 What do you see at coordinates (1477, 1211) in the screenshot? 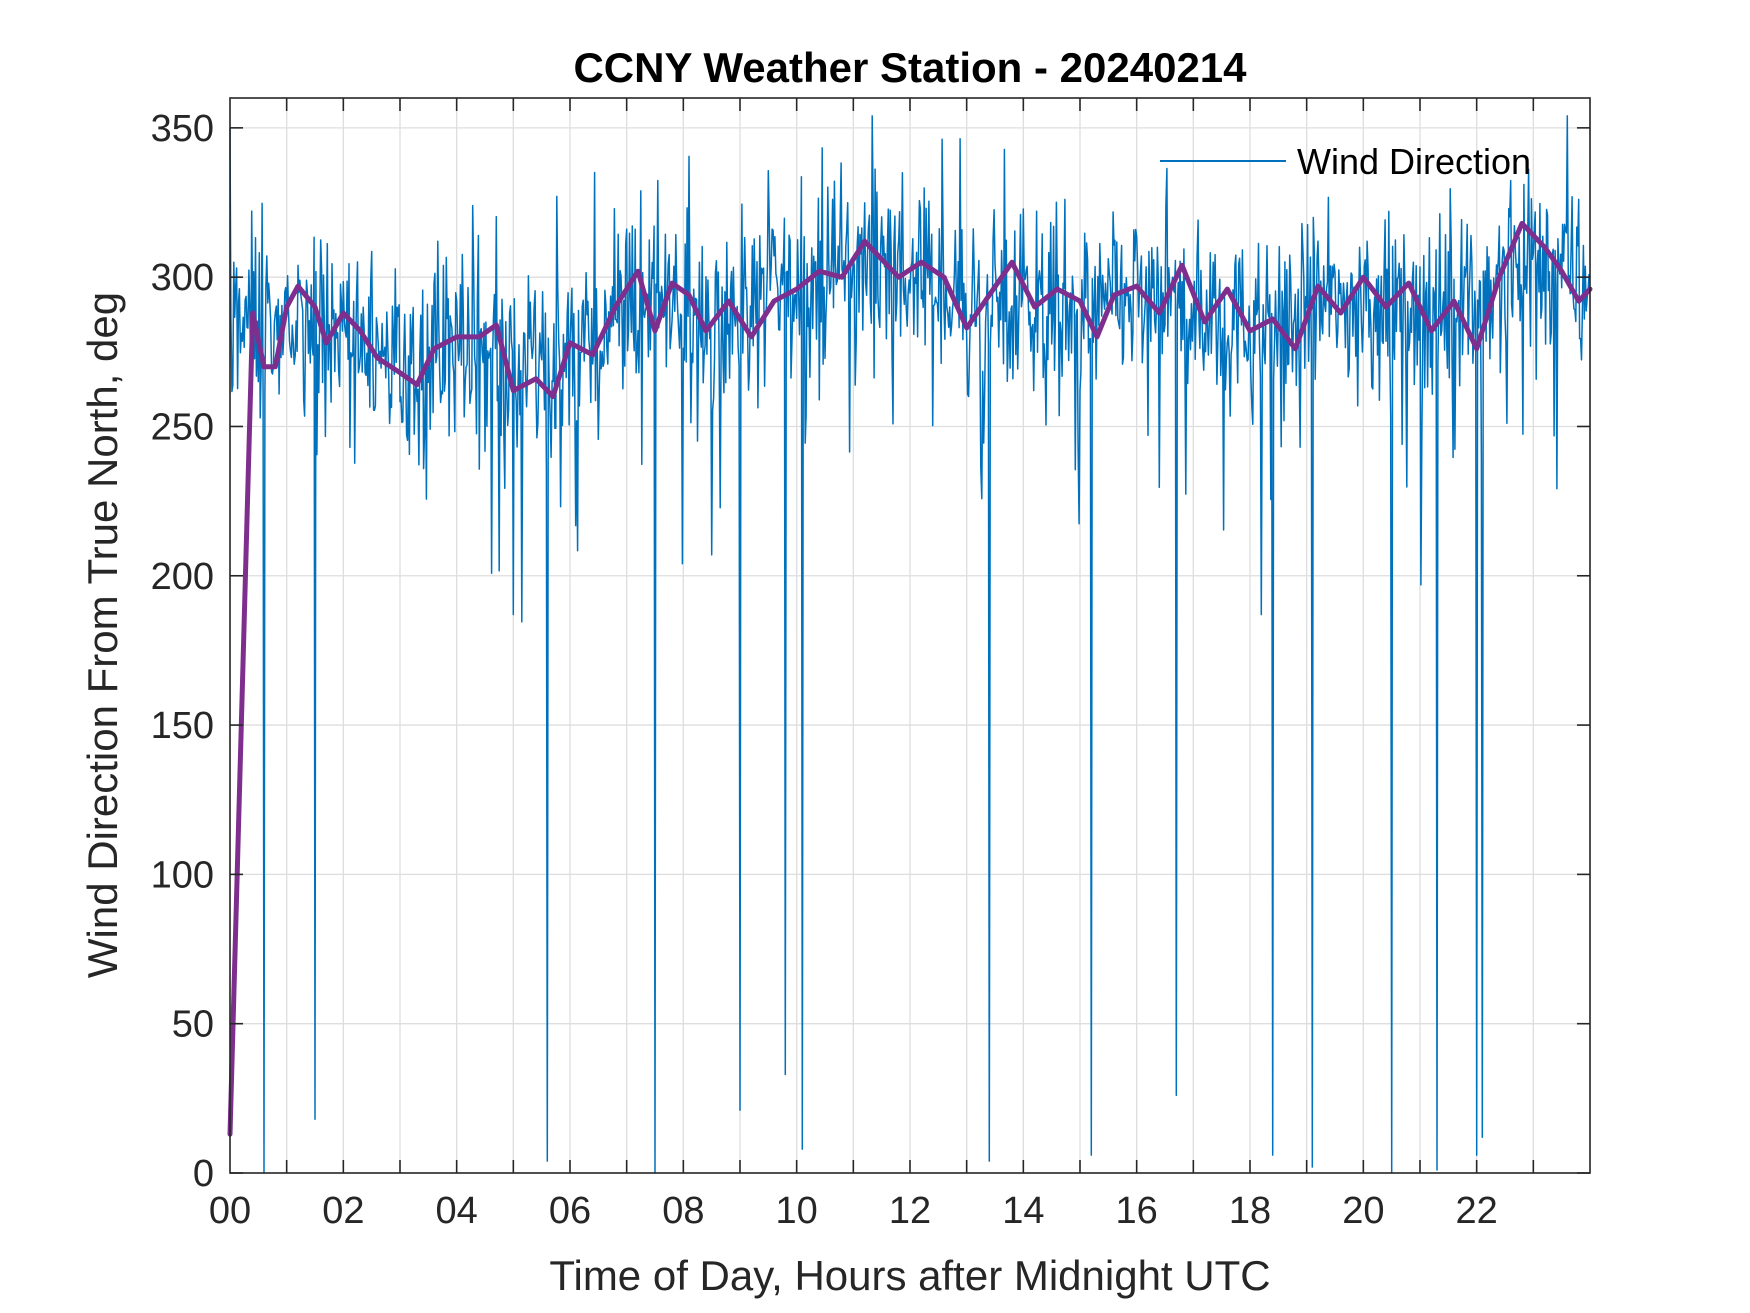
I see `x-tick-label: 22` at bounding box center [1477, 1211].